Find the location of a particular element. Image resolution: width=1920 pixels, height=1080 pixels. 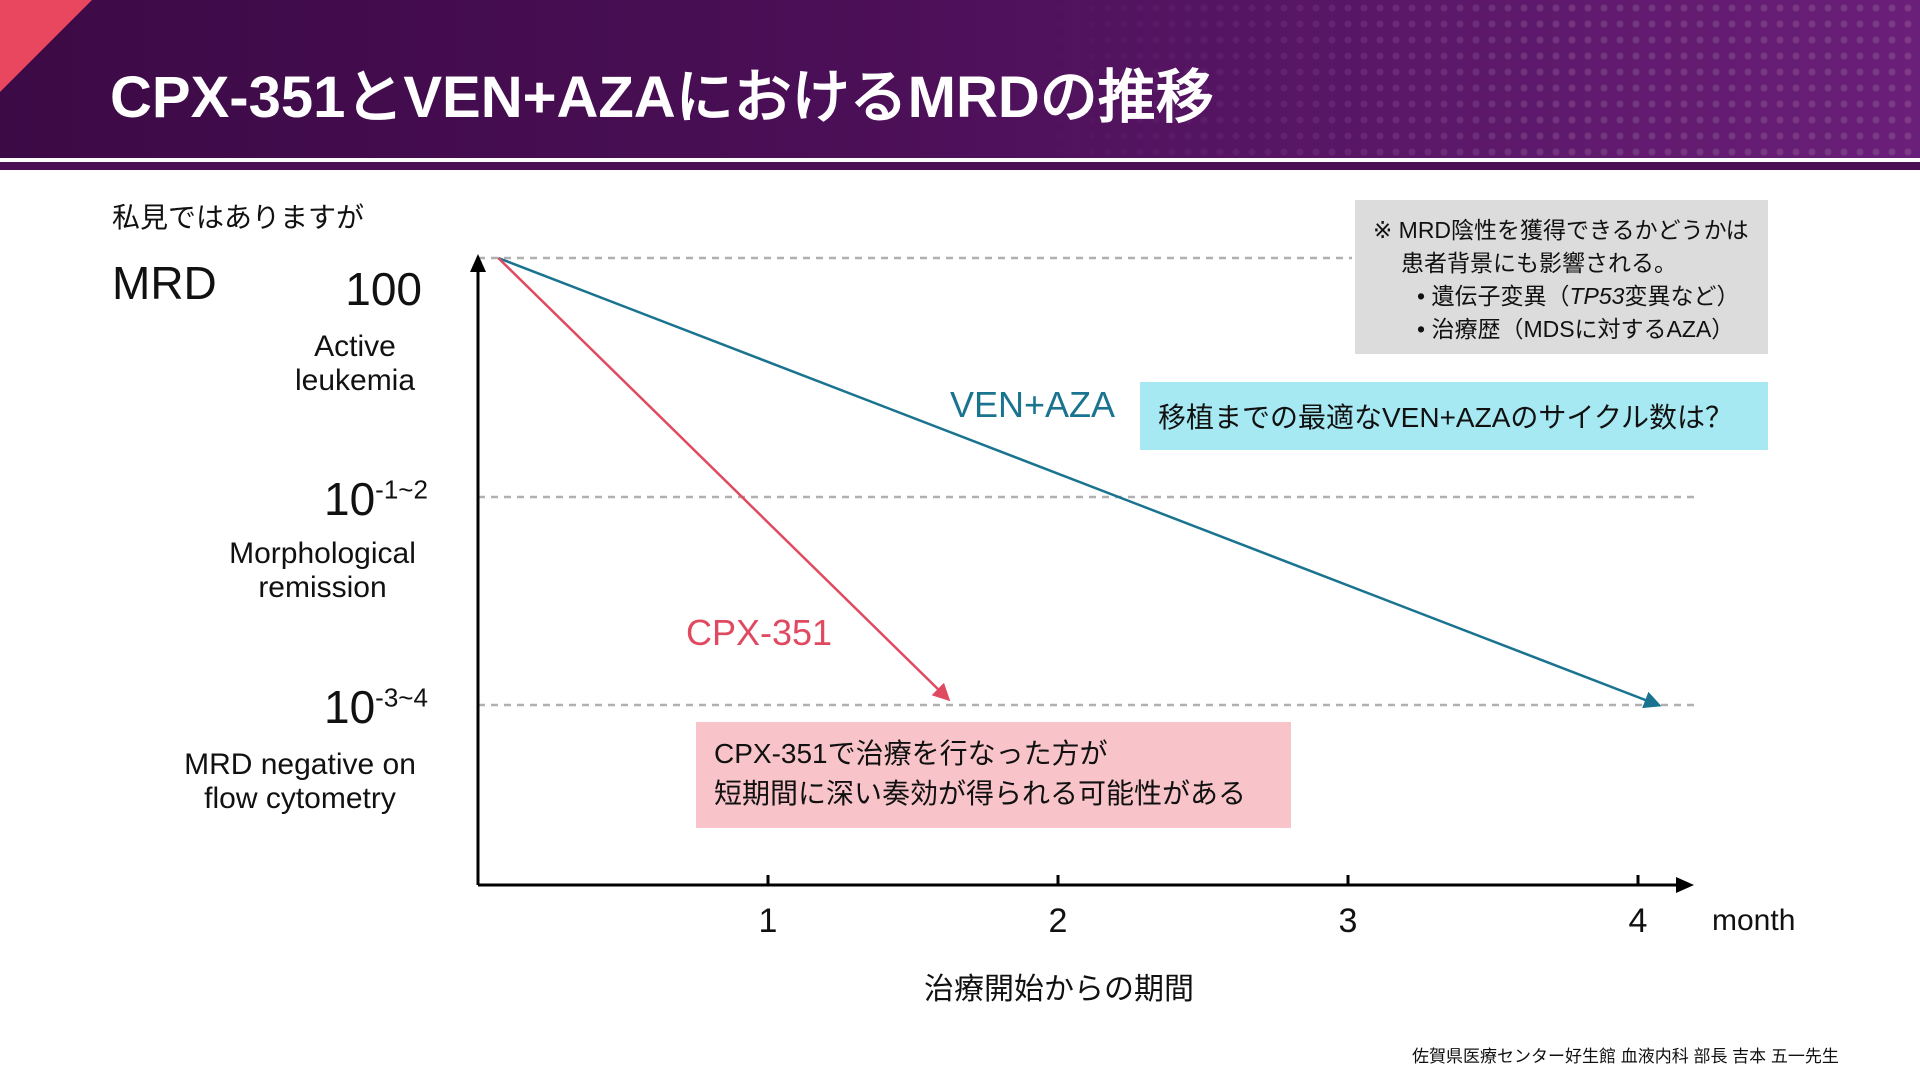

header-underline is located at coordinates (960, 166).